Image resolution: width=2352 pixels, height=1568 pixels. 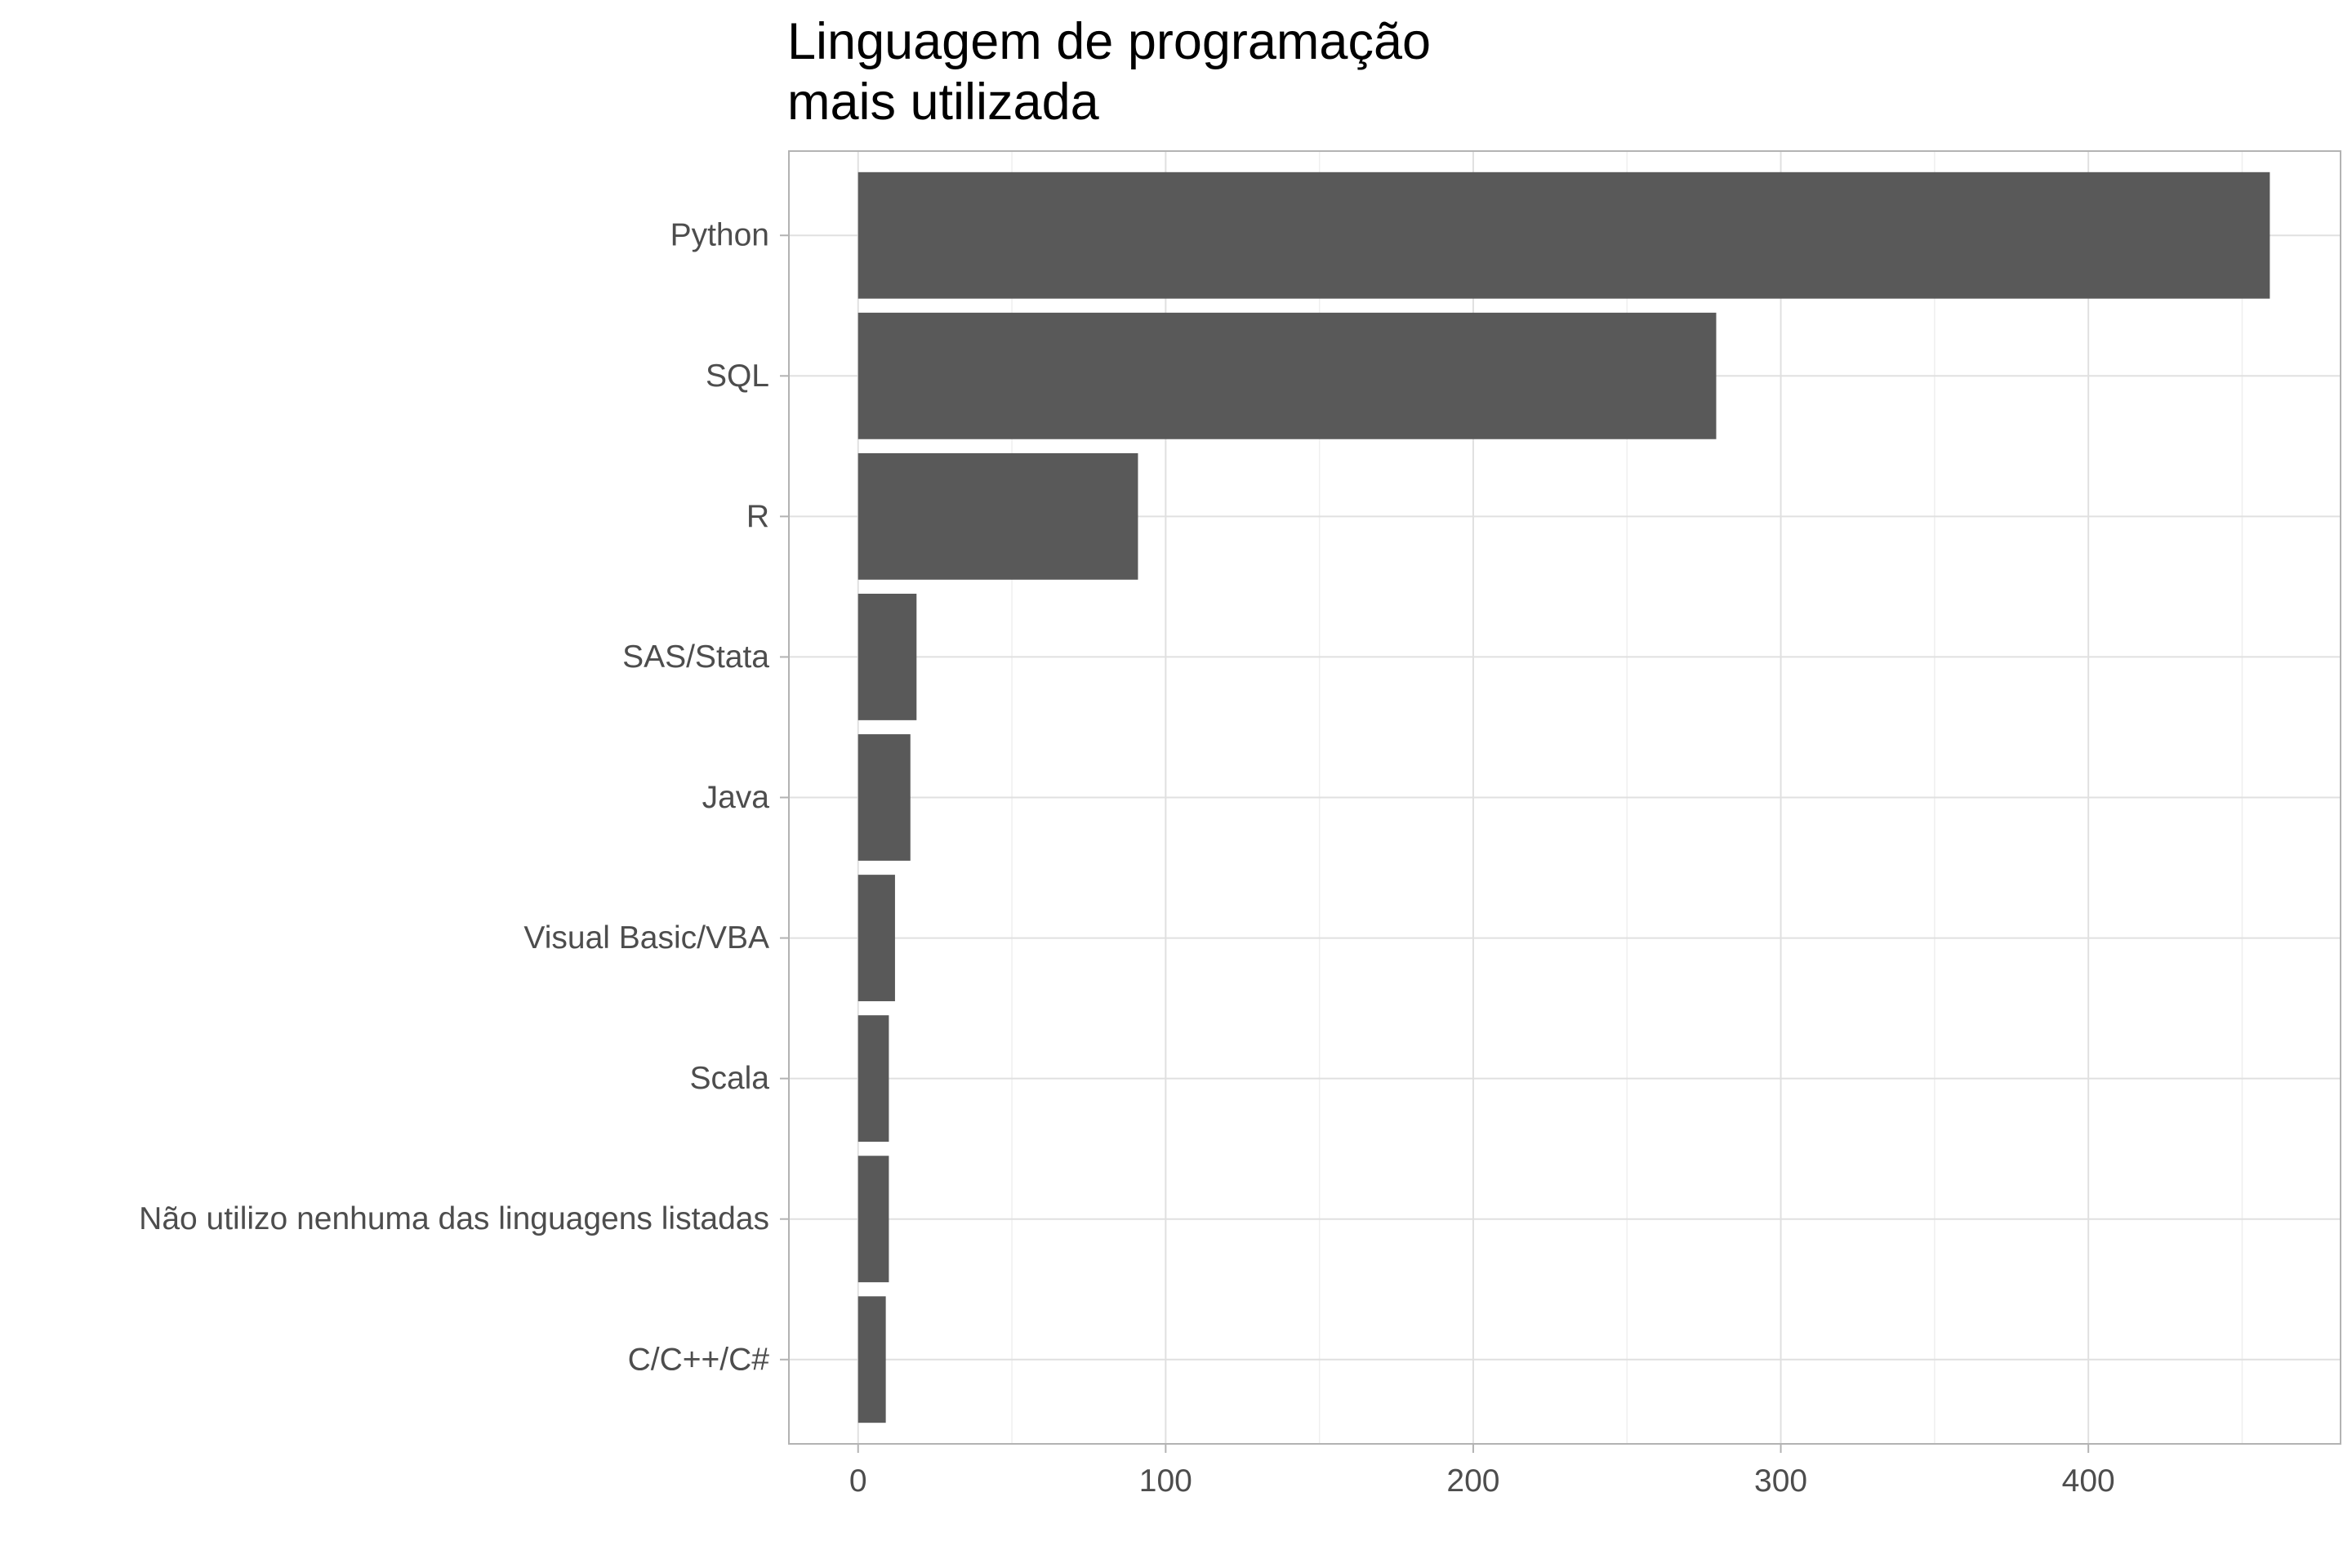 I want to click on chart-title: Linguagem de programação mais utilizada, so click(x=1109, y=71).